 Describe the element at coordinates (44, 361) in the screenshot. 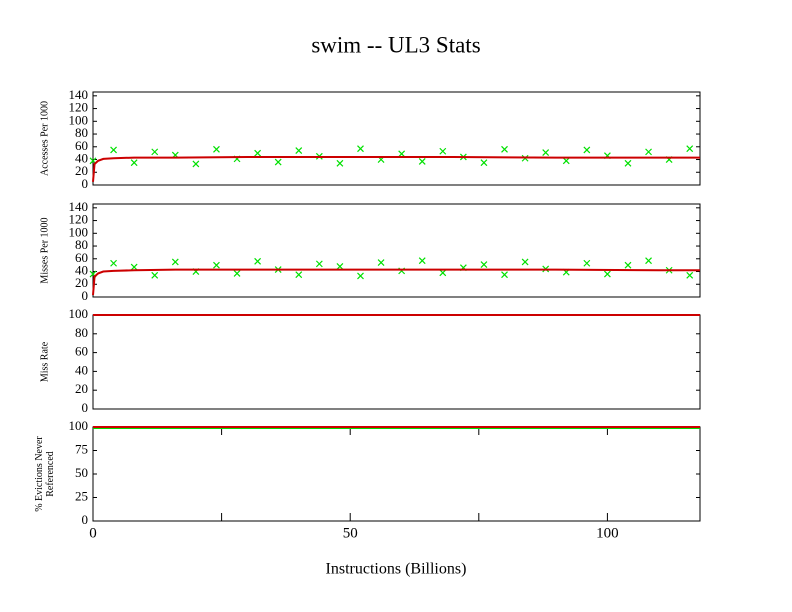

I see `y-axis-label: Miss Rate` at that location.